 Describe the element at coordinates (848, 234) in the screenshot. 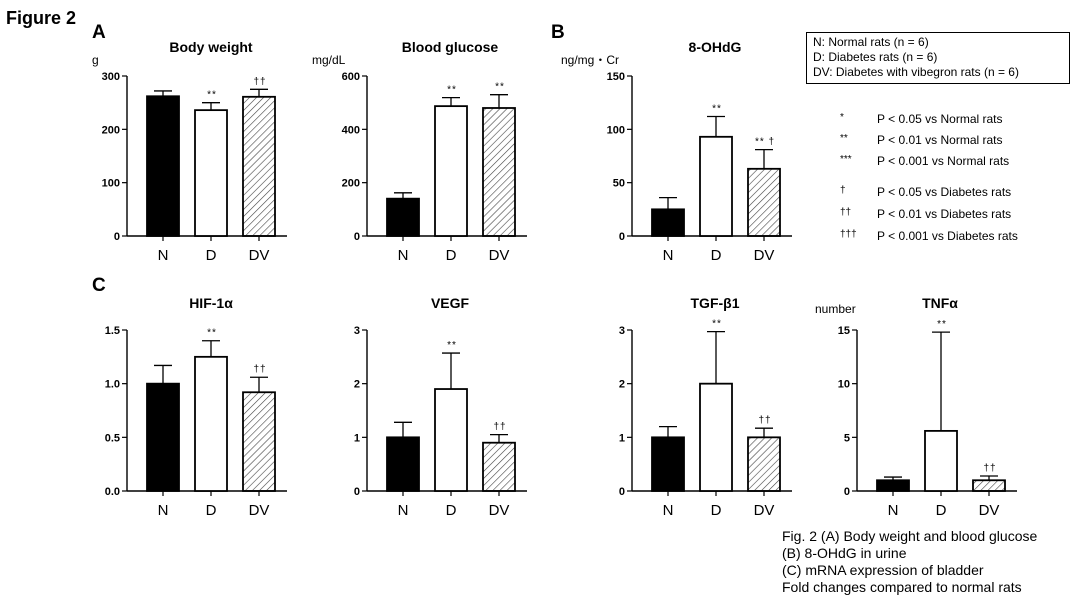

I see `significance-symbol: †††` at that location.